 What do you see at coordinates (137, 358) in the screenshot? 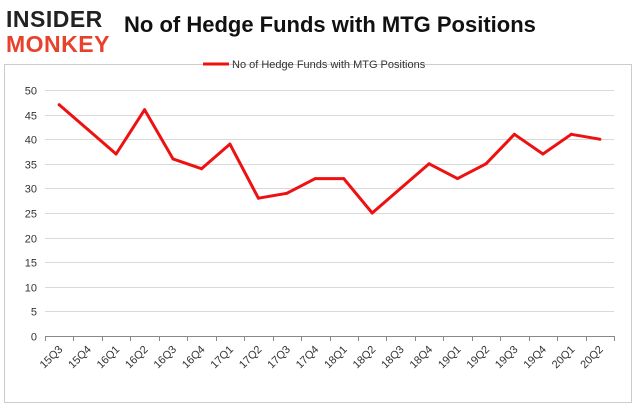
I see `x-tick-label: 16Q2` at bounding box center [137, 358].